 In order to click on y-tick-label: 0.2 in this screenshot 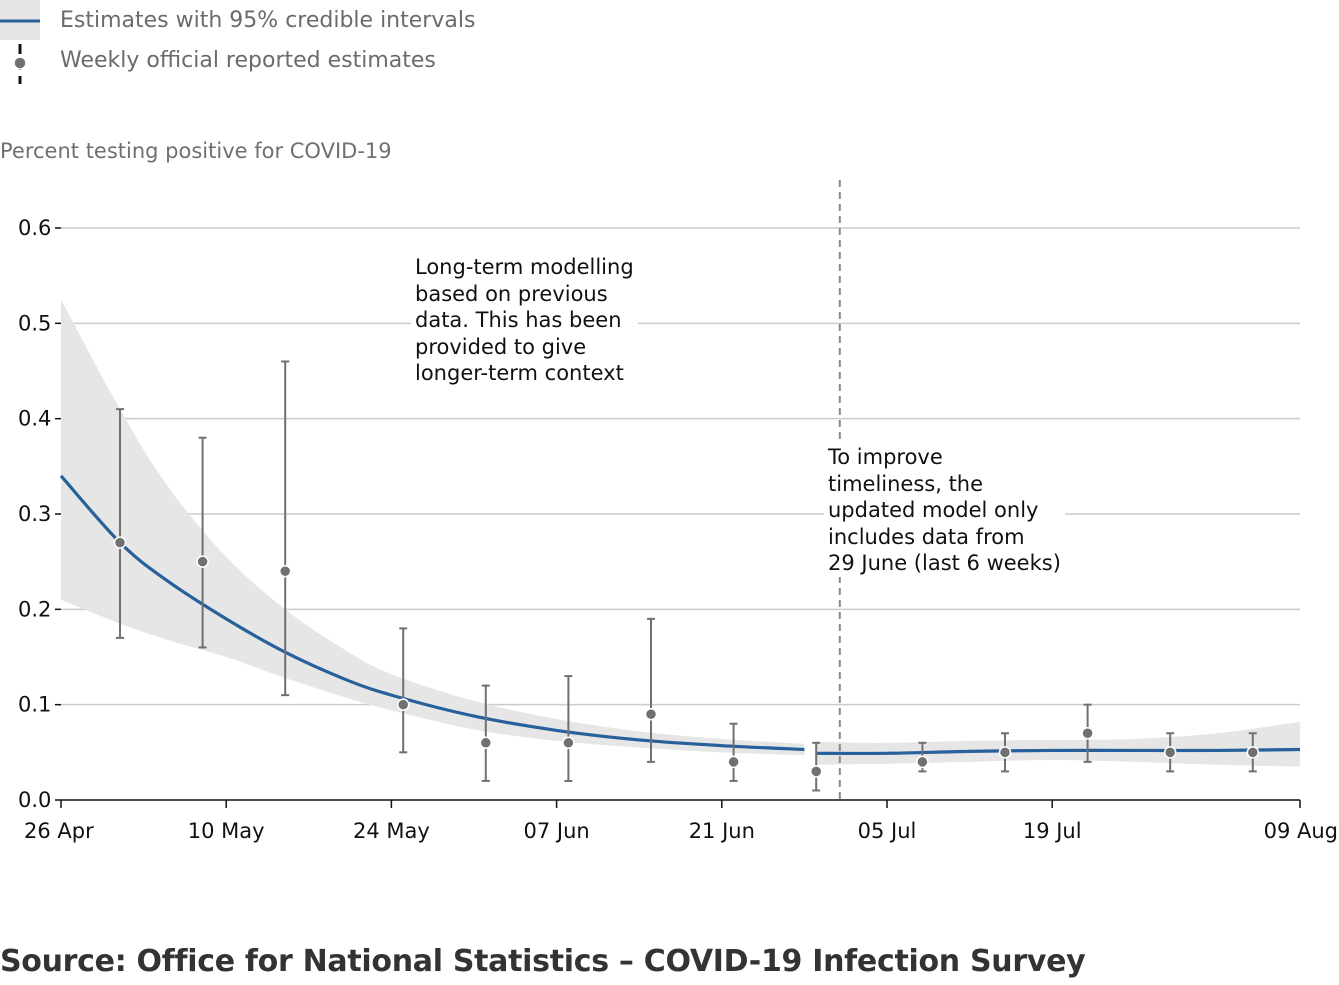, I will do `click(34, 609)`.